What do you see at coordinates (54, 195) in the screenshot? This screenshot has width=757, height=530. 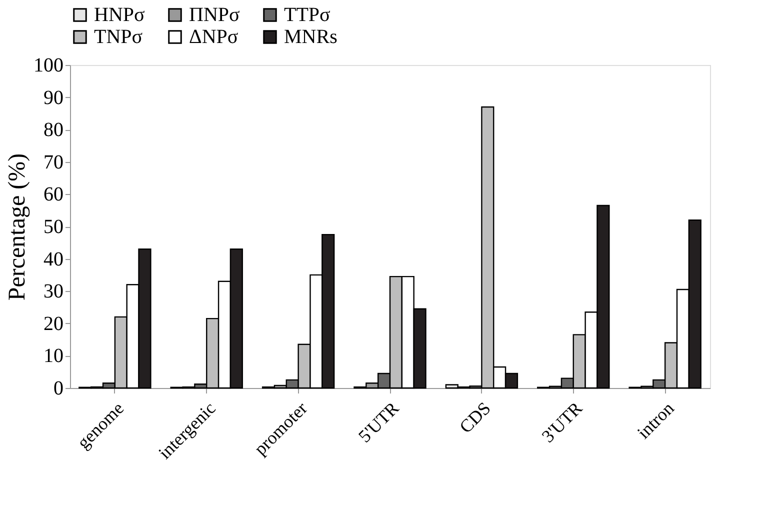 I see `y-tick-label: 60` at bounding box center [54, 195].